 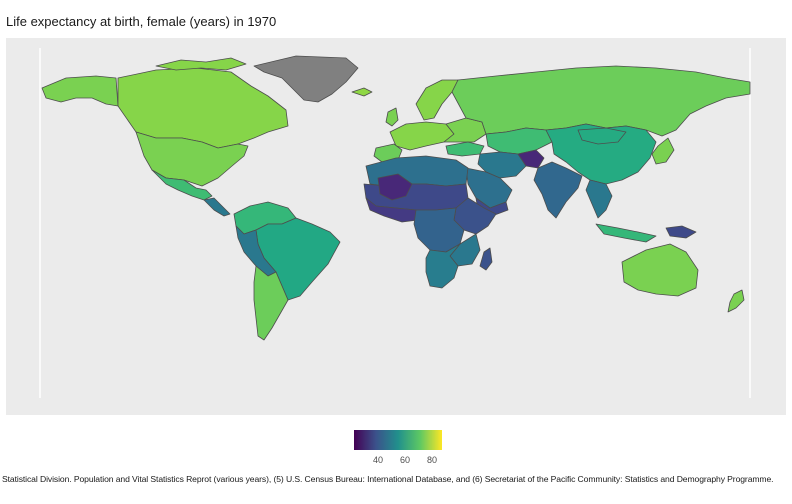 I want to click on region-new-guinea, so click(x=681, y=232).